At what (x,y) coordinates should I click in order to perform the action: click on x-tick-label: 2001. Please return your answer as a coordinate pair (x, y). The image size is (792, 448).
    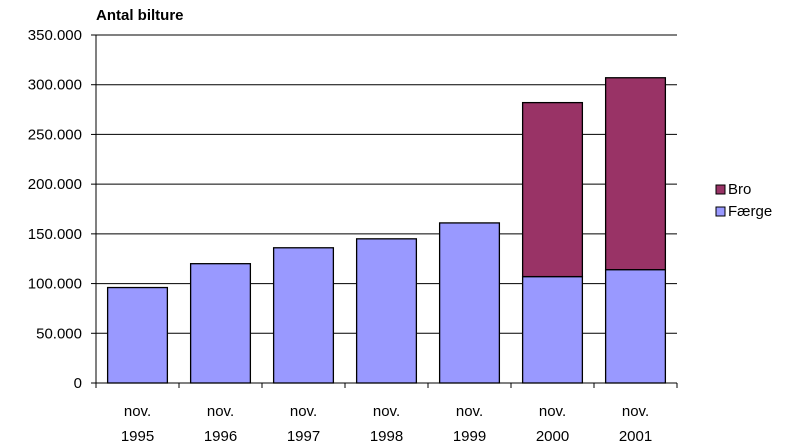
    Looking at the image, I should click on (635, 436).